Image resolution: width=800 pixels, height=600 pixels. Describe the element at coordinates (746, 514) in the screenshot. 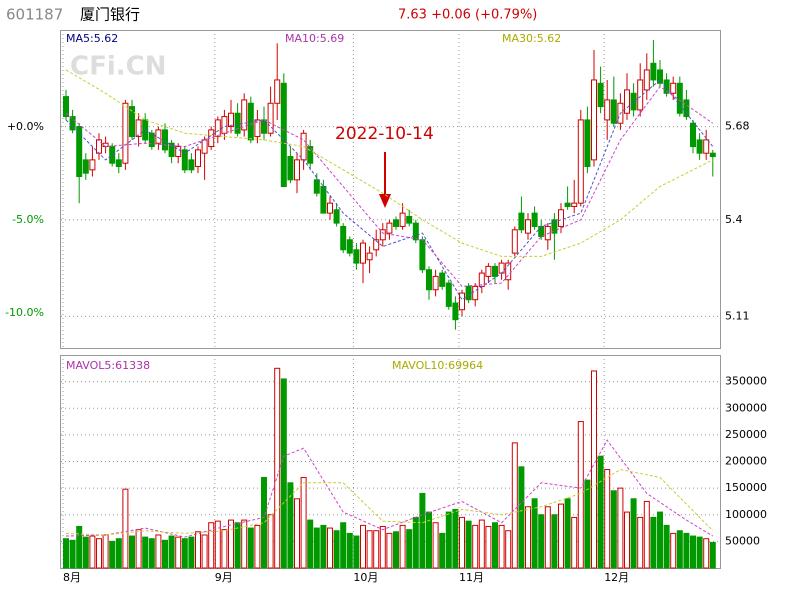

I see `vol-tick-label: 100000` at that location.